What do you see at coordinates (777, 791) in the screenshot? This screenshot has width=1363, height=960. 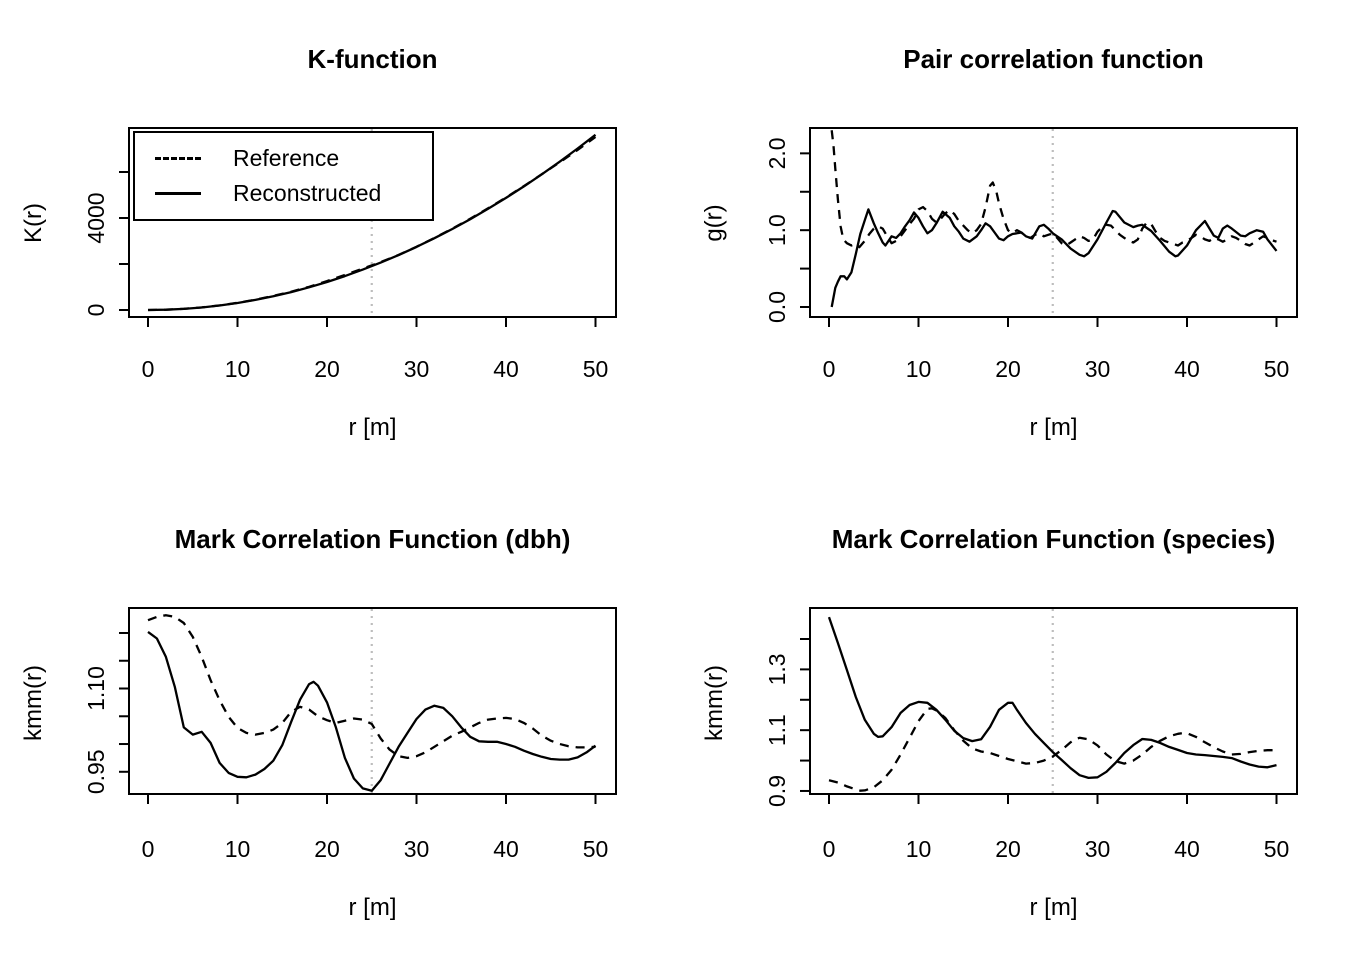 I see `svg-text: 0.9` at bounding box center [777, 791].